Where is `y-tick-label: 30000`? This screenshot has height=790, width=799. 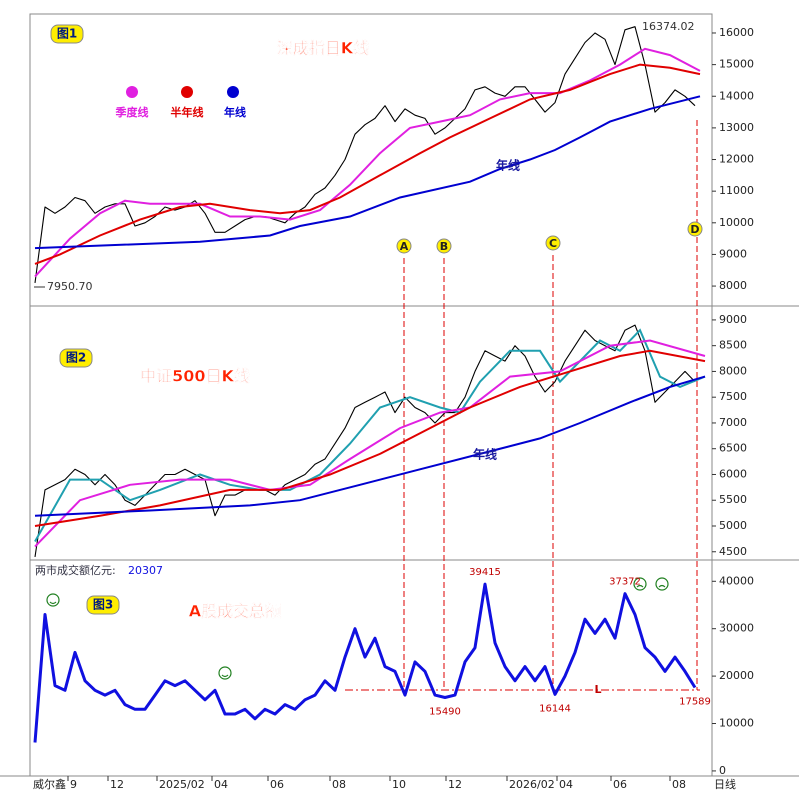
y-tick-label: 30000 is located at coordinates (736, 628).